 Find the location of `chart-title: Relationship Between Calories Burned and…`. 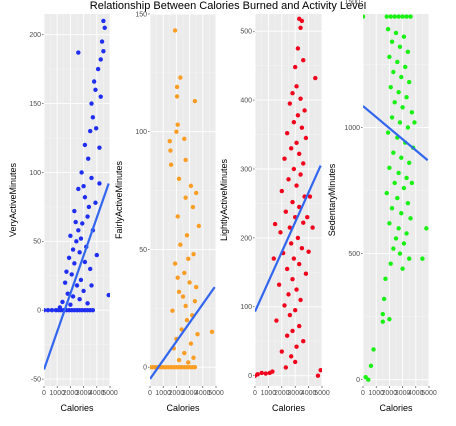

chart-title: Relationship Between Calories Burned and… is located at coordinates (228, 6).